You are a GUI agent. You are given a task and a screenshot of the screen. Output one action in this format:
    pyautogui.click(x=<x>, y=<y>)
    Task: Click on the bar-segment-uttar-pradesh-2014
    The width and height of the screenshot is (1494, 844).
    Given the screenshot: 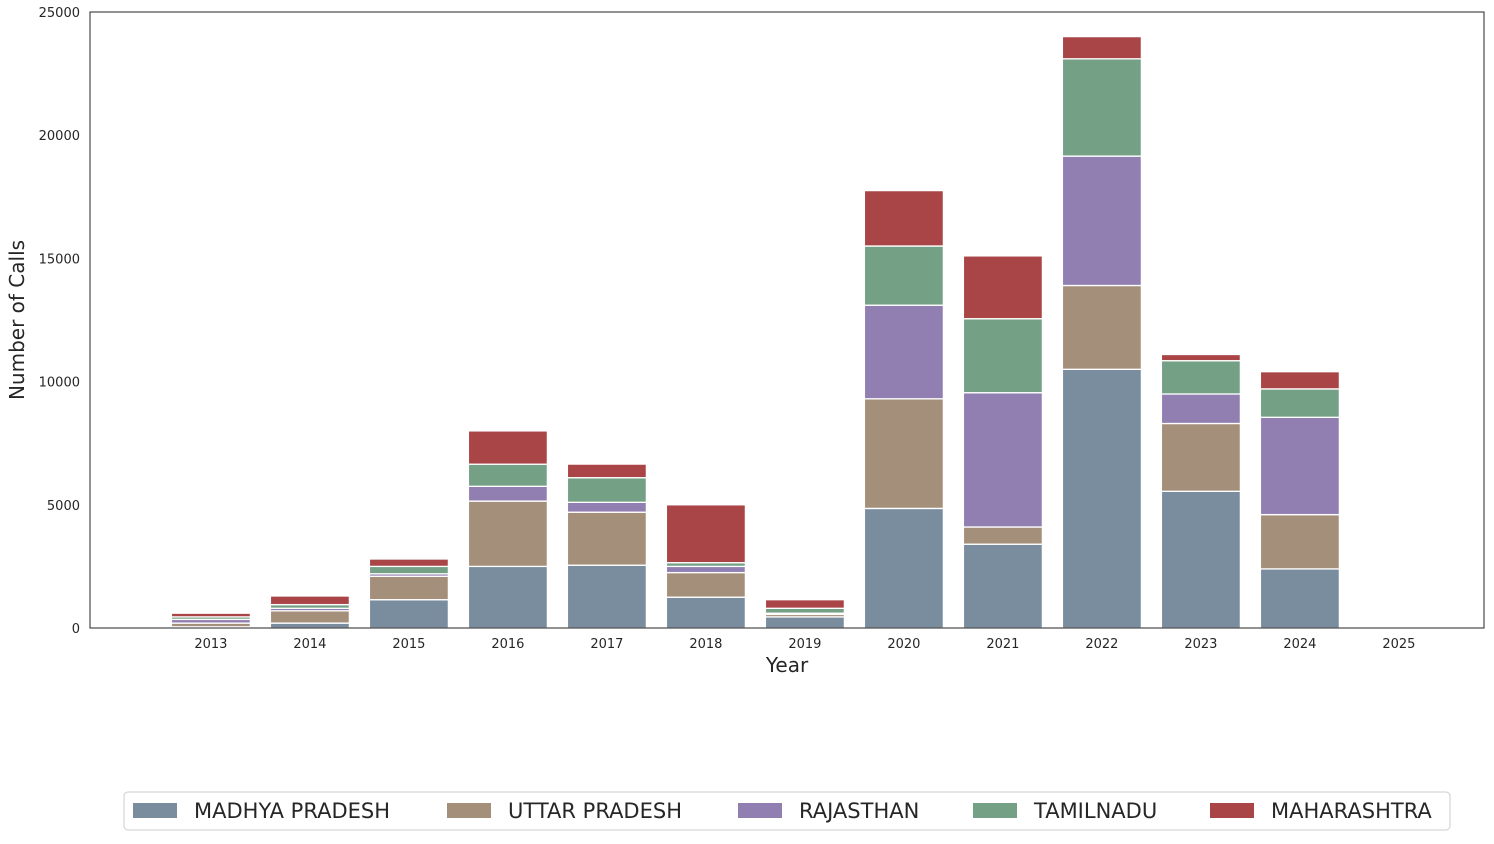 What is the action you would take?
    pyautogui.click(x=310, y=617)
    